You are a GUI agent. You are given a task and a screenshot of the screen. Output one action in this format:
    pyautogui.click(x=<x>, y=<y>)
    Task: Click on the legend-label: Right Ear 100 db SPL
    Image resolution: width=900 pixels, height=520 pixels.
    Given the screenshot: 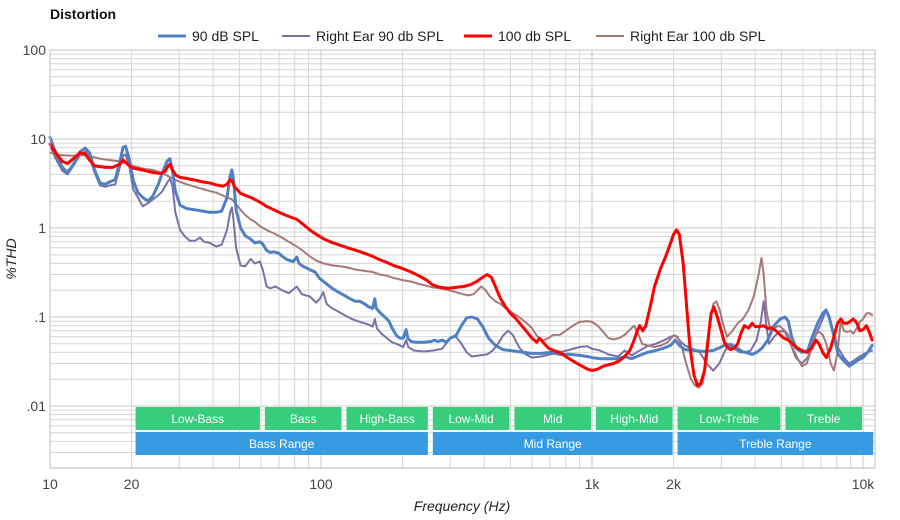 What is the action you would take?
    pyautogui.click(x=698, y=36)
    